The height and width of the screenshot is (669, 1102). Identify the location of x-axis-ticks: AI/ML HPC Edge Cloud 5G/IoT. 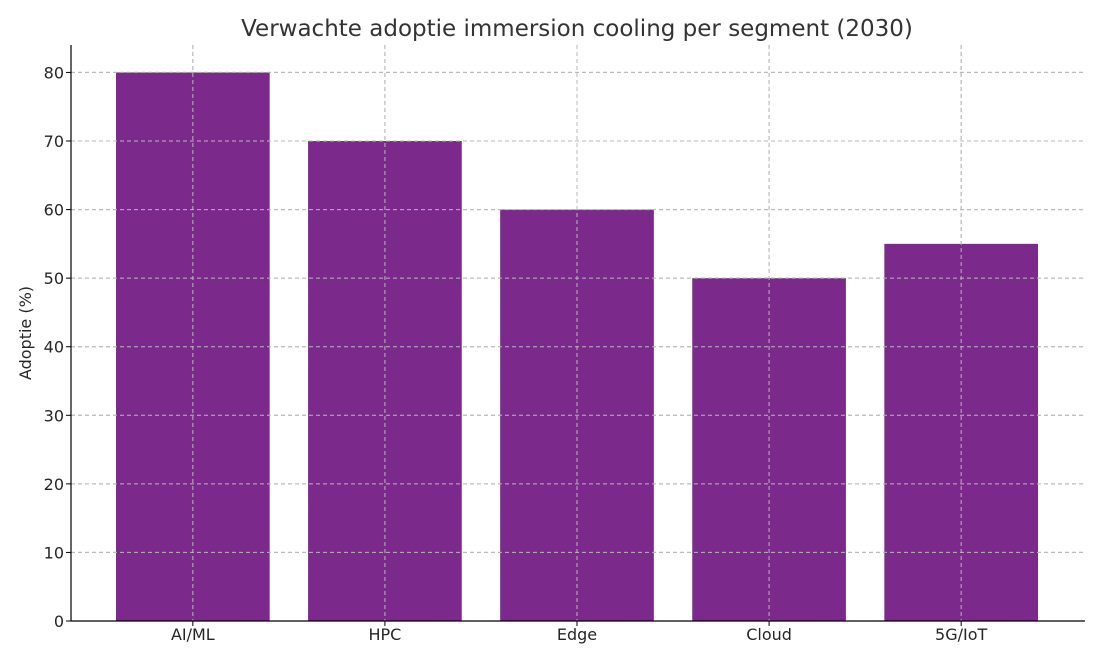
(579, 632).